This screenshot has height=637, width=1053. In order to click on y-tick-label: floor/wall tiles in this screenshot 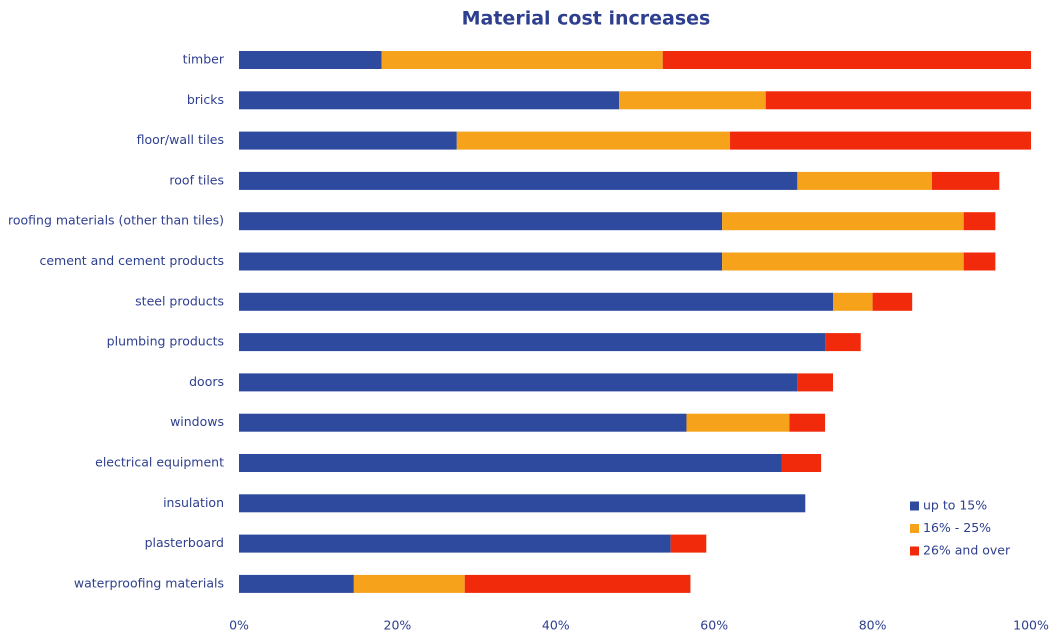, I will do `click(180, 139)`.